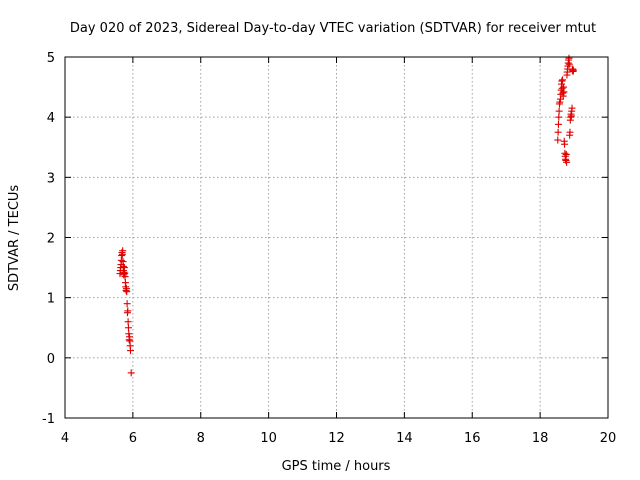 This screenshot has width=640, height=480. What do you see at coordinates (51, 299) in the screenshot?
I see `y-tick-label: 1` at bounding box center [51, 299].